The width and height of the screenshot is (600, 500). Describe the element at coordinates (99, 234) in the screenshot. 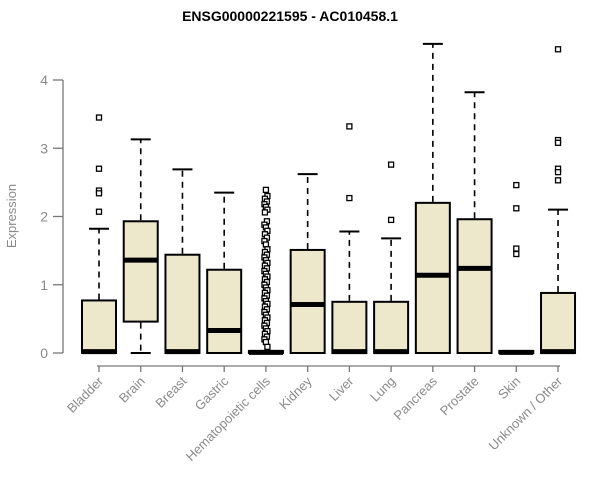

I see `boxplot-bladder` at that location.